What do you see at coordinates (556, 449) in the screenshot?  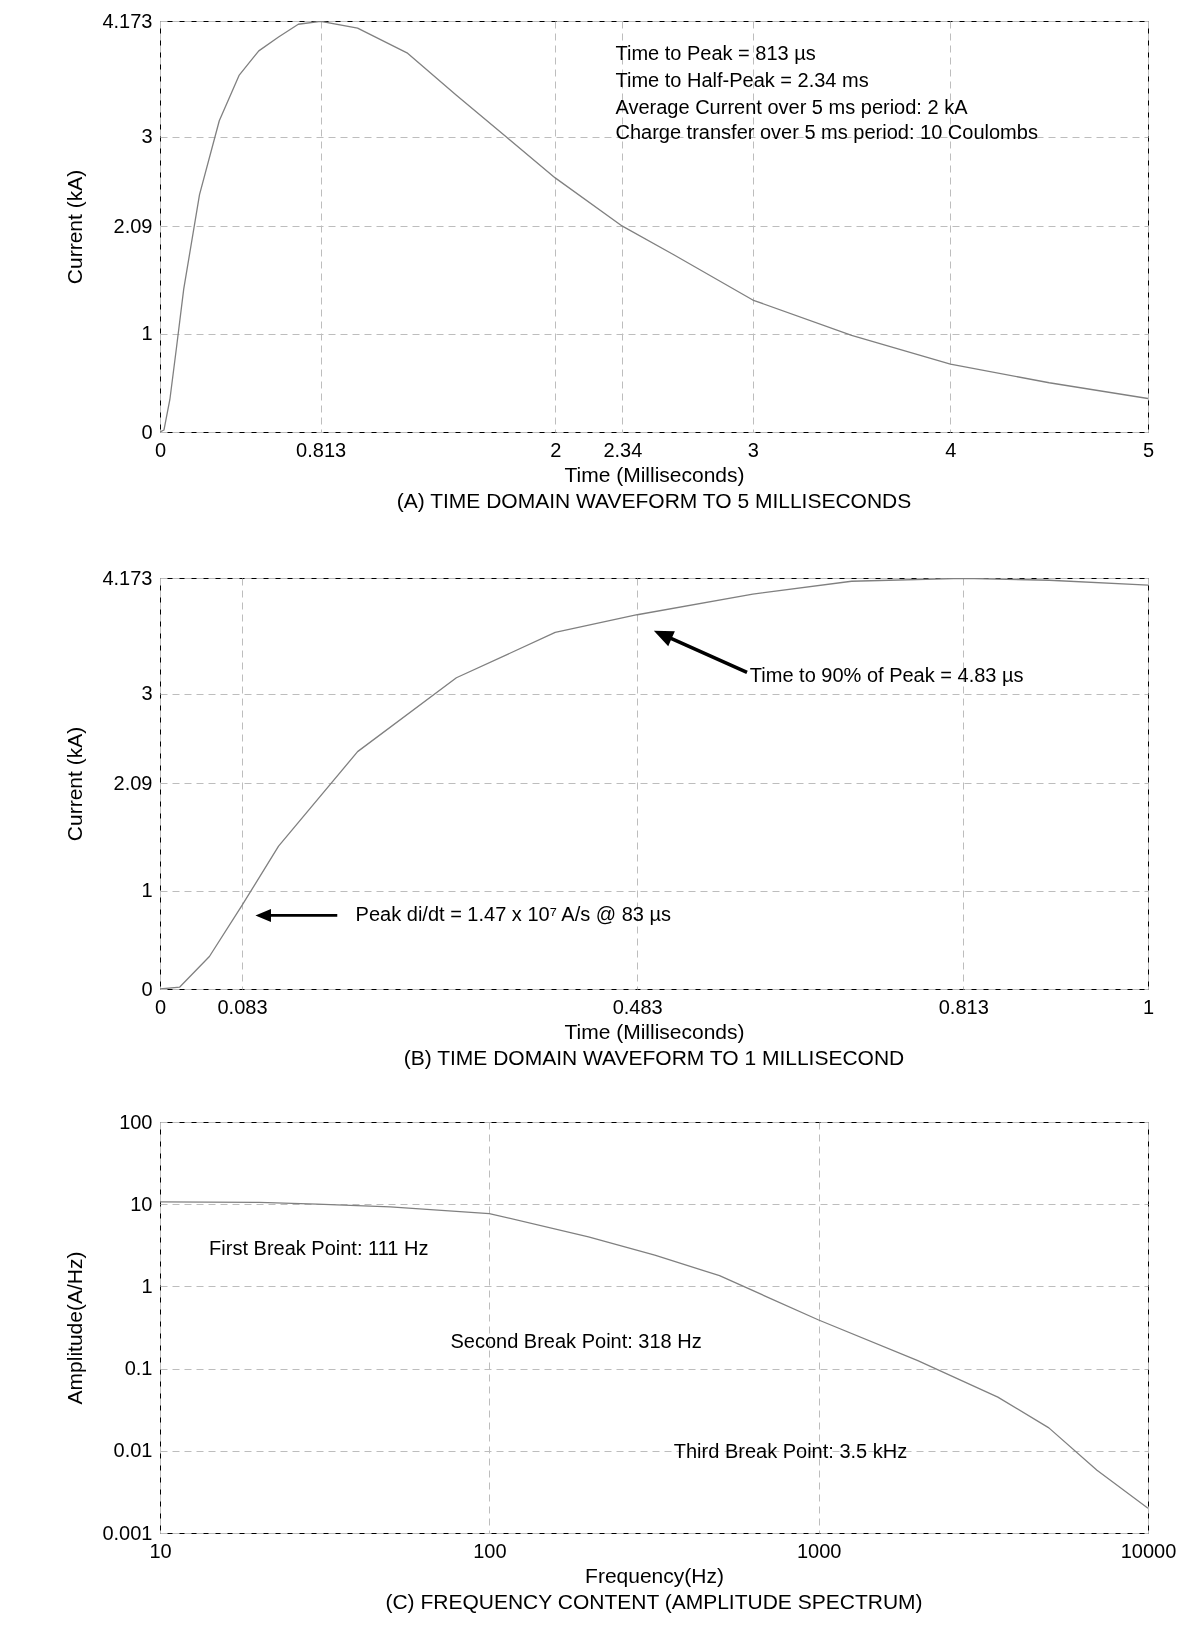 I see `x-tick-label: 2` at bounding box center [556, 449].